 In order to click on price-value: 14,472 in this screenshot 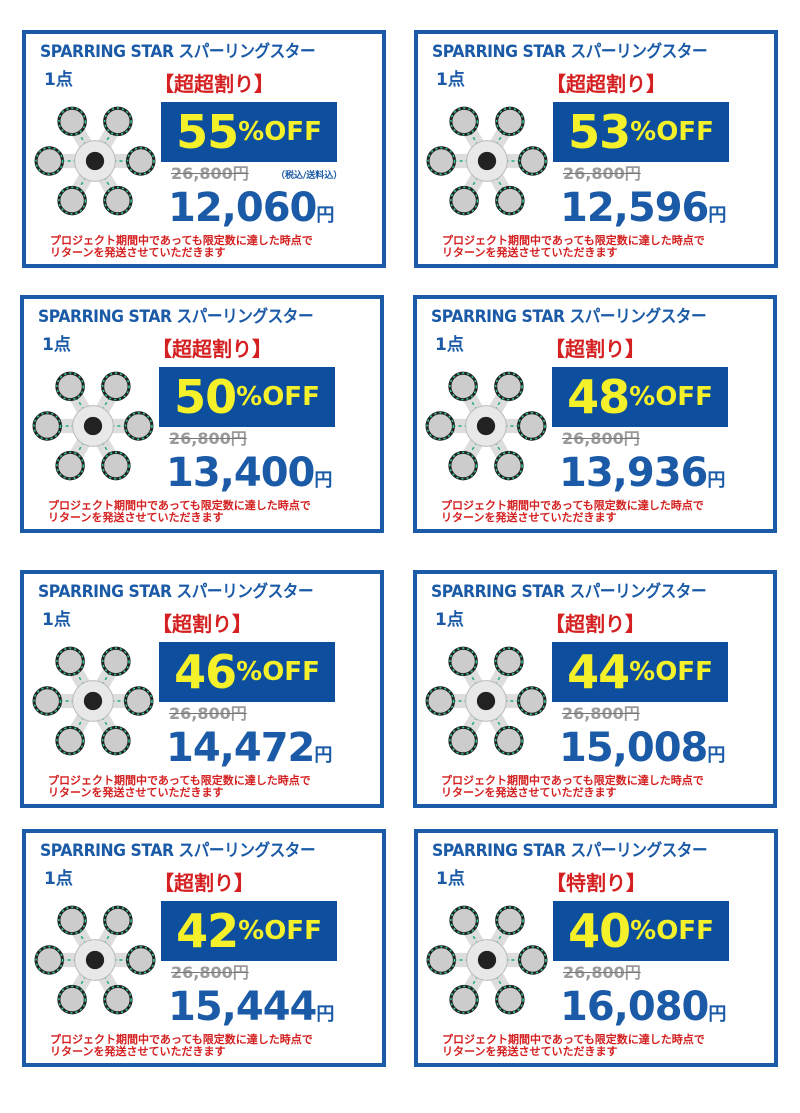, I will do `click(240, 748)`.